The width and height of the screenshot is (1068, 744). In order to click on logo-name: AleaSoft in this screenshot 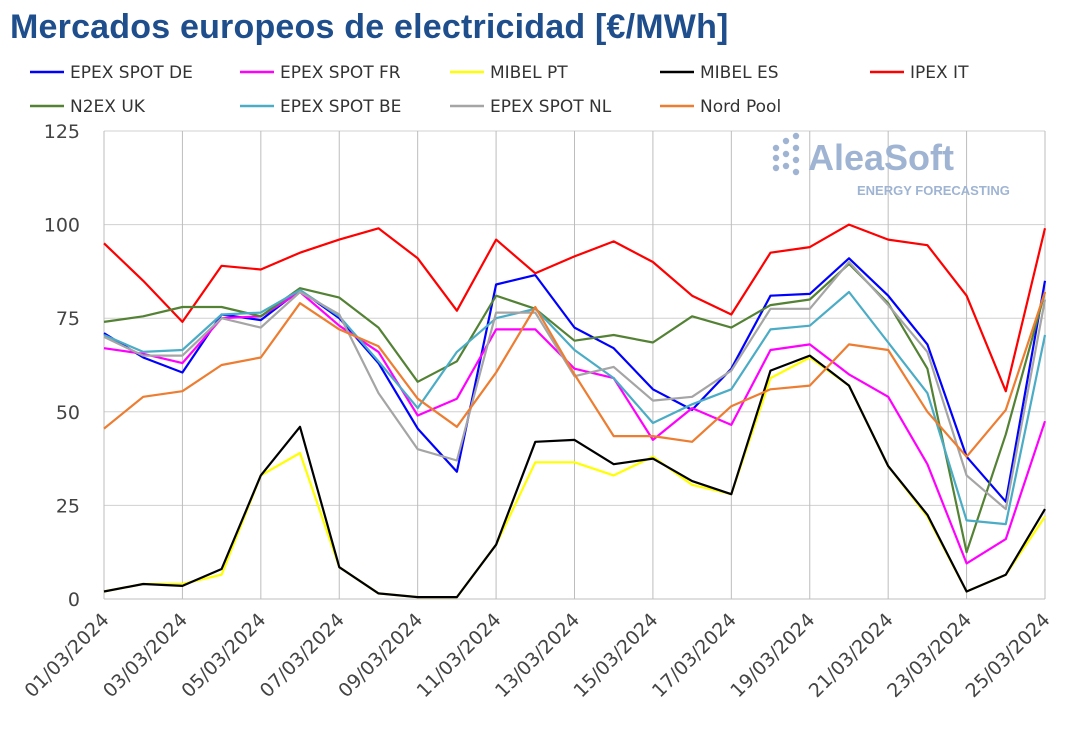, I will do `click(881, 157)`.